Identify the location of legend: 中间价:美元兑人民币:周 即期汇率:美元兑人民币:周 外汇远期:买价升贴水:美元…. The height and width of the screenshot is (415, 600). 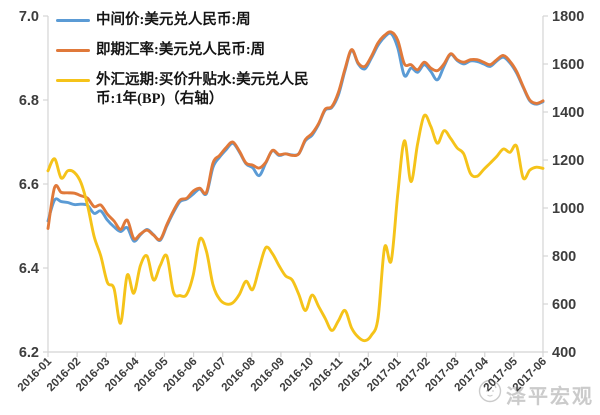
(187, 66).